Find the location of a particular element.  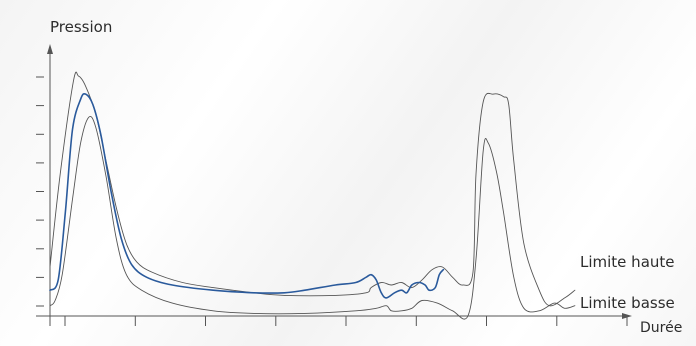

legend-lower-limit: Limite basse is located at coordinates (627, 303).